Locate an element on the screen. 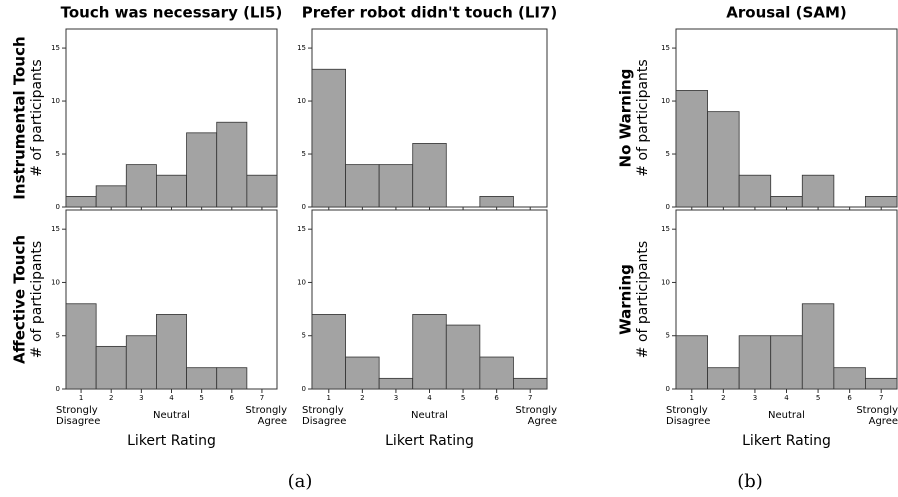 This screenshot has width=898, height=497. panel-title: Prefer robot didn't touch (LI7) is located at coordinates (430, 13).